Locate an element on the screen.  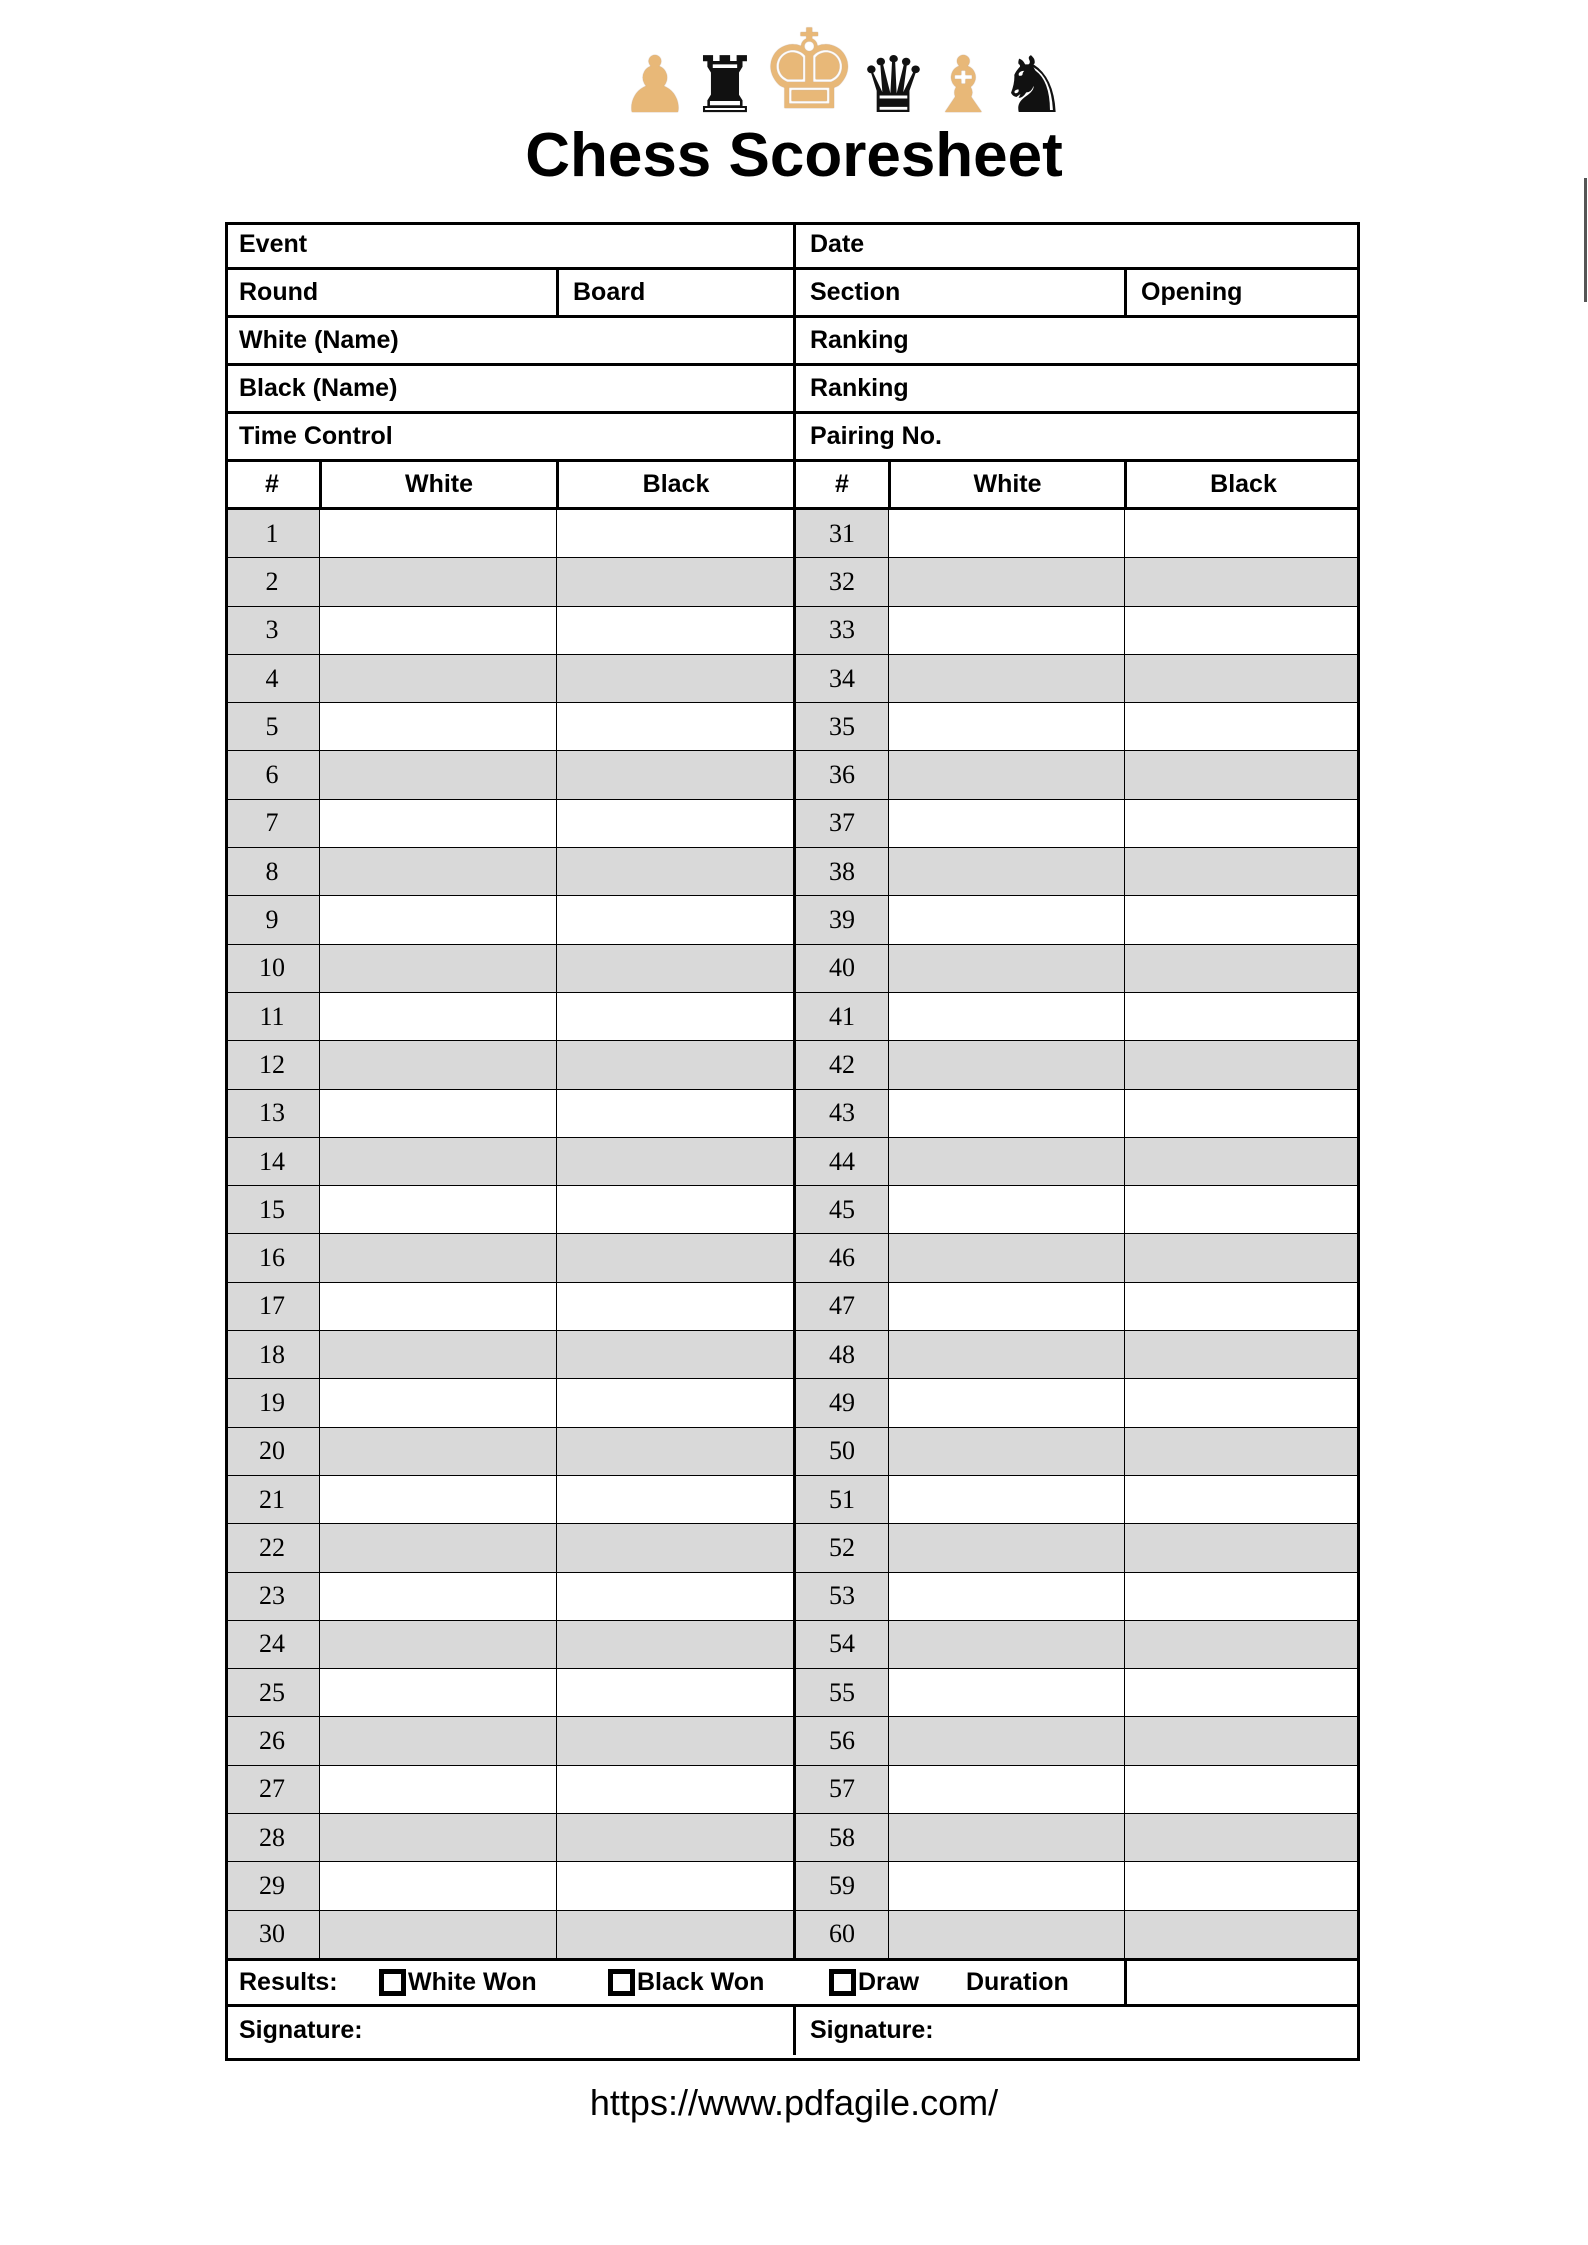
date-field: Date is located at coordinates (1076, 244).